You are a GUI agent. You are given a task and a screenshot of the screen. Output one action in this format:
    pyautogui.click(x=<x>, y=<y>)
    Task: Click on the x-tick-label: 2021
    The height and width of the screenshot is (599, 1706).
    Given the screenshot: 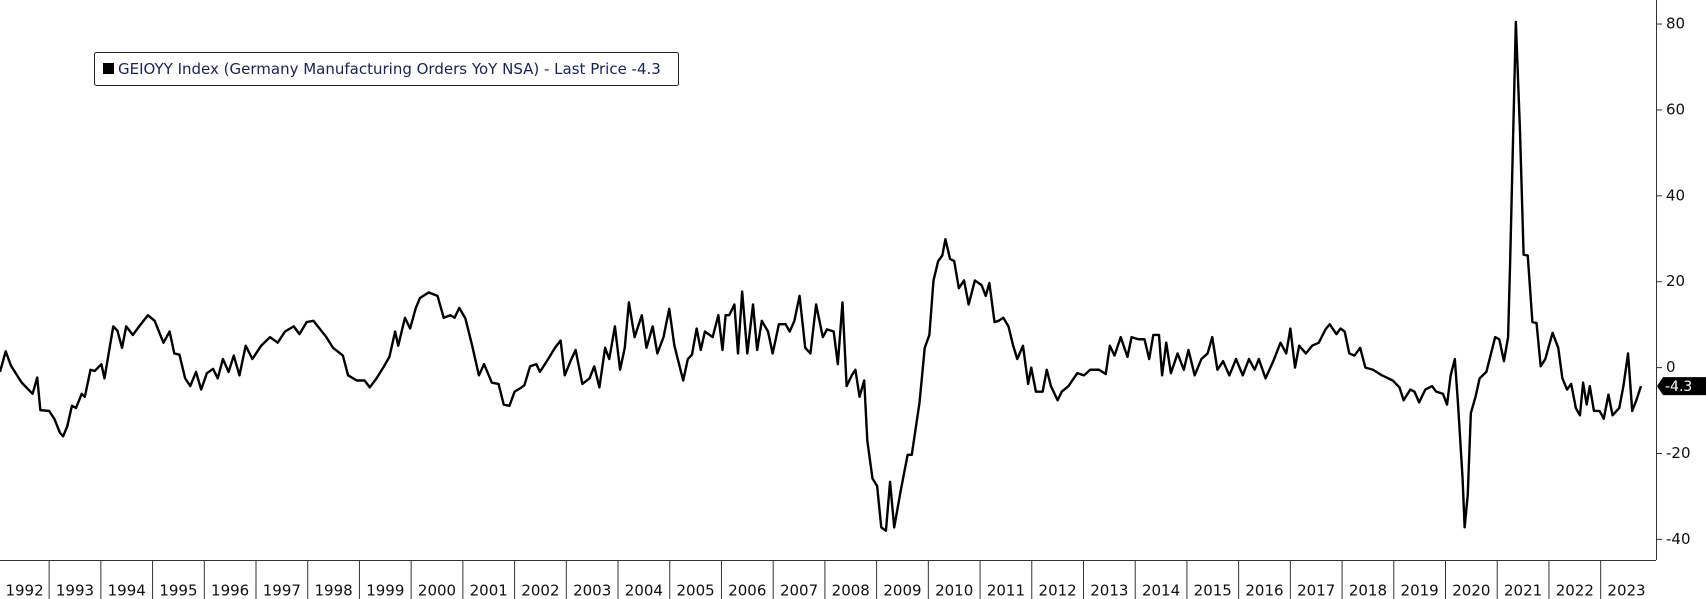 What is the action you would take?
    pyautogui.click(x=1523, y=590)
    